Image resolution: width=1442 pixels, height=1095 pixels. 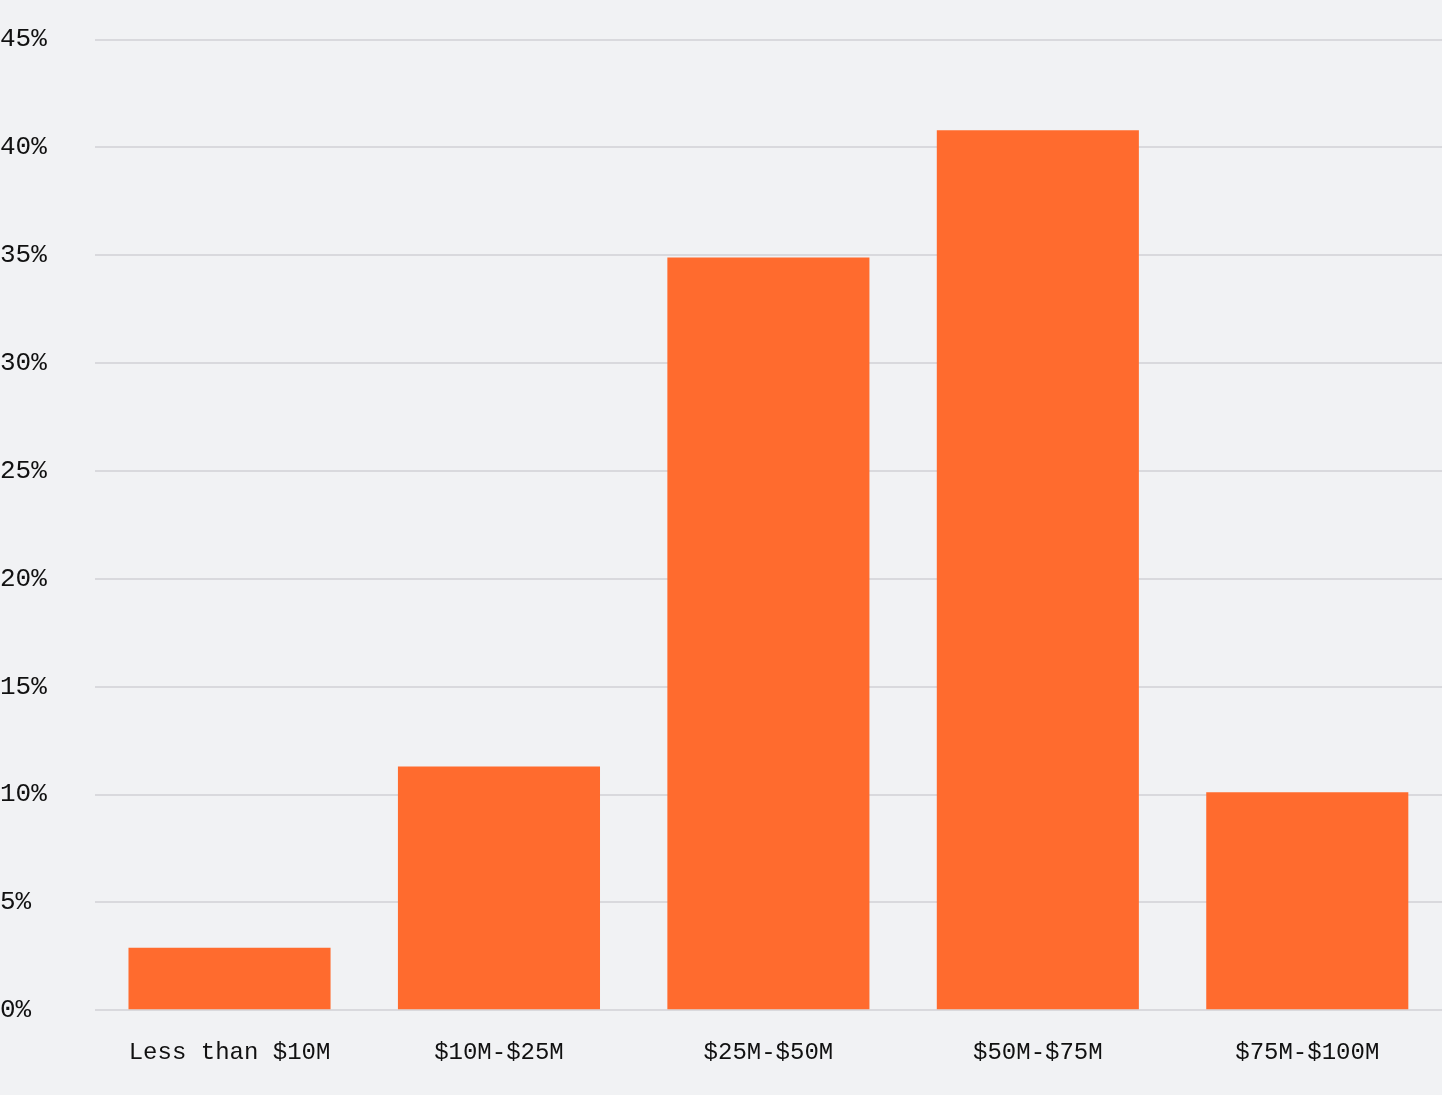 I want to click on y-tick-label: 45%, so click(x=24, y=39).